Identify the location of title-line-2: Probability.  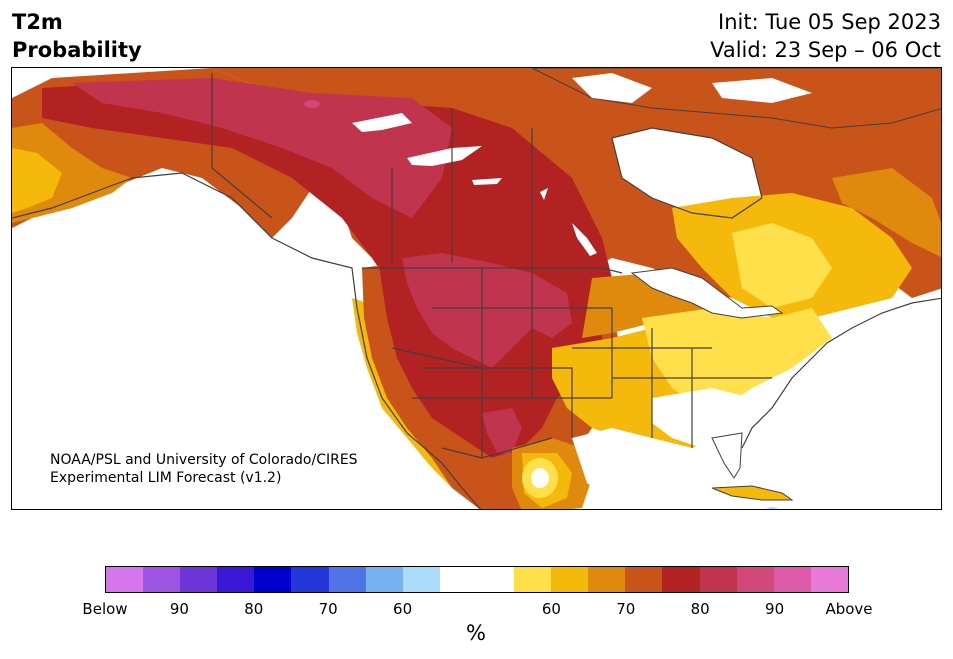
(77, 50).